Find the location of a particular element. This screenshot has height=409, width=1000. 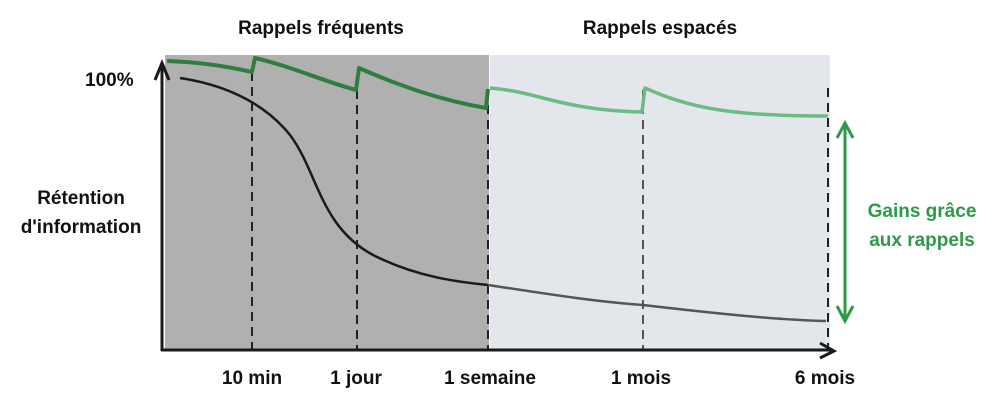

gain-arrow-down-icon is located at coordinates (845, 315).